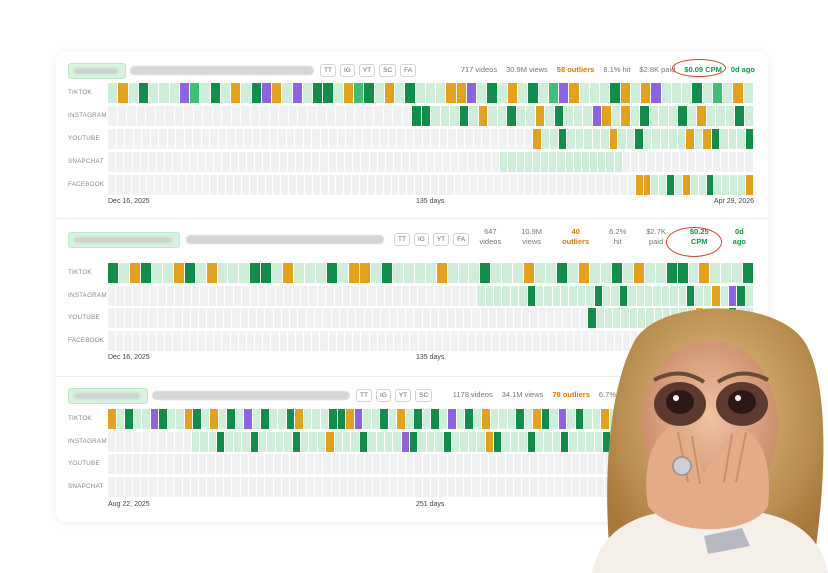 The image size is (828, 573). I want to click on chip-sc: SC, so click(388, 70).